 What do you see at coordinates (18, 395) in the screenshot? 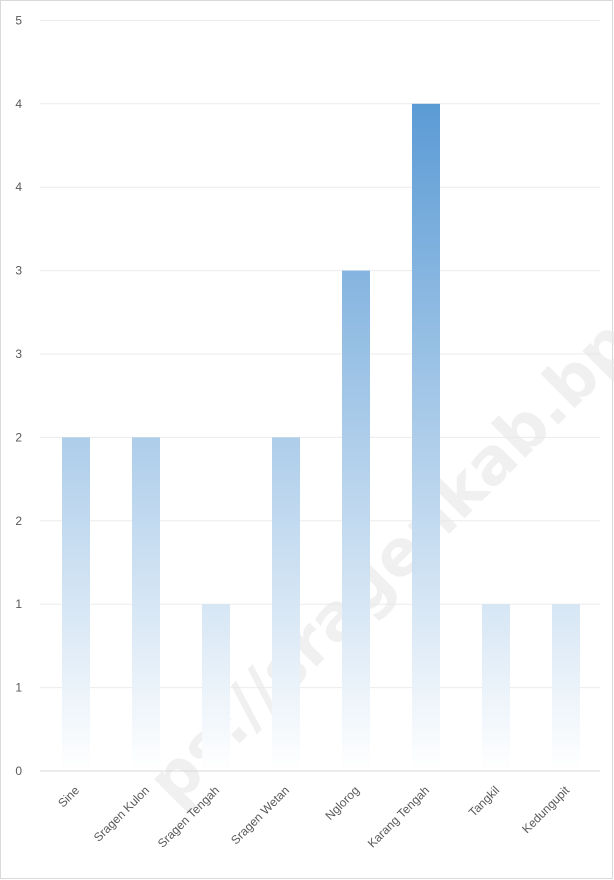
I see `y-axis-ticks: 0 1 1 2 2 3 3 4 4 5` at bounding box center [18, 395].